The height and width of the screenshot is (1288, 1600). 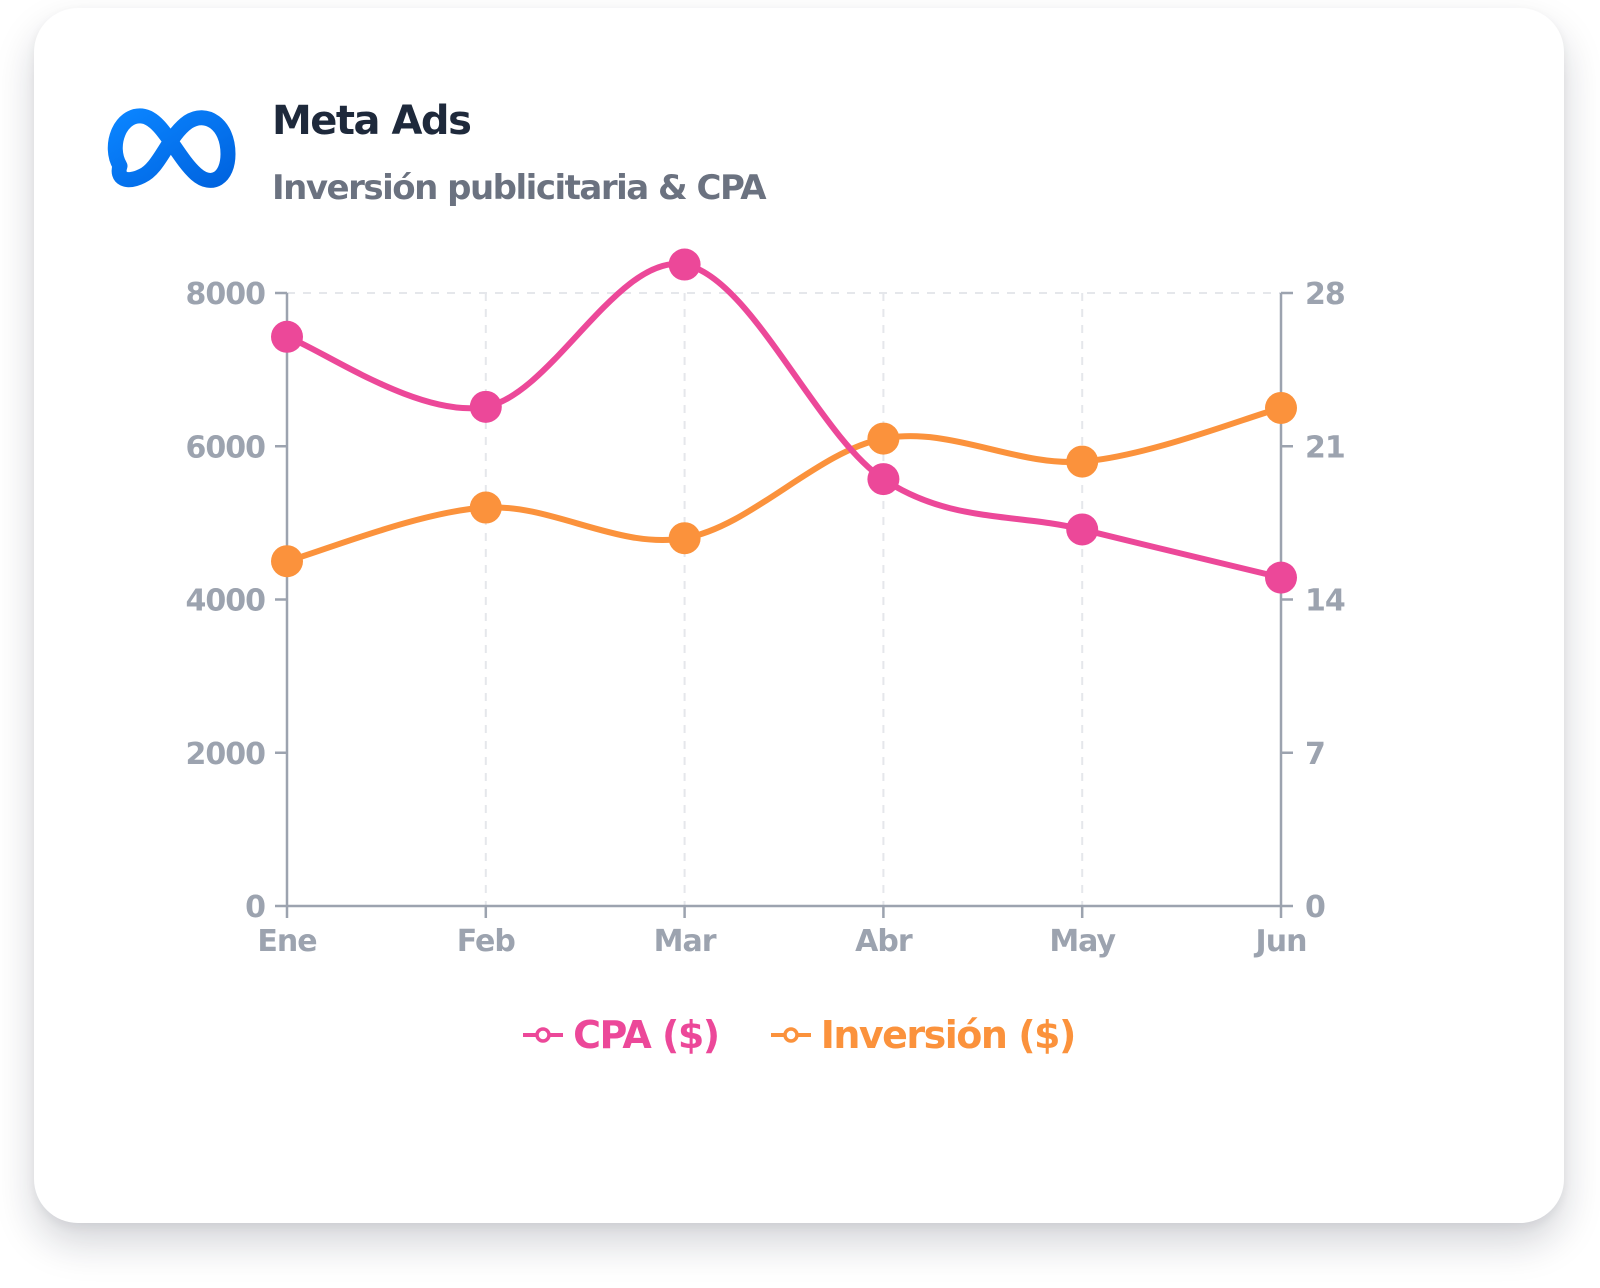 I want to click on y-left-tick-label: 8000, so click(x=226, y=294).